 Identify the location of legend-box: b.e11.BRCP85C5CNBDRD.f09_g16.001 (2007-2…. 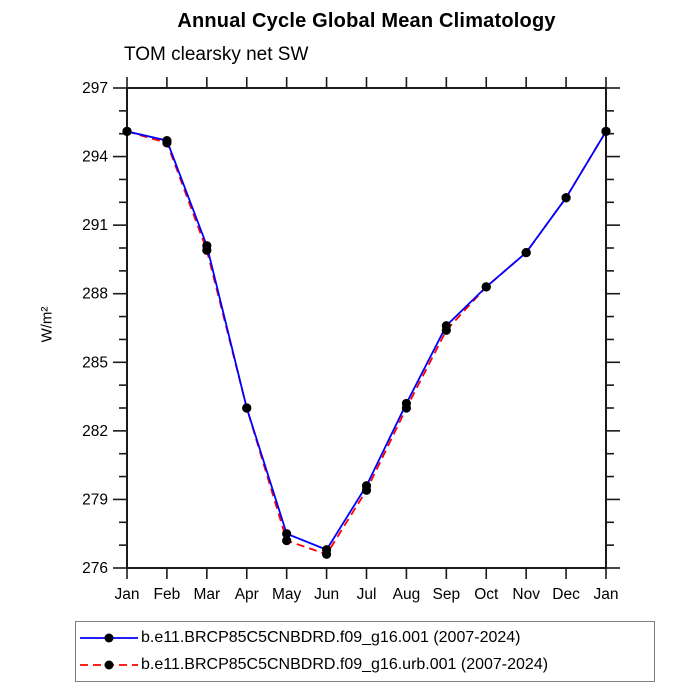
(365, 651).